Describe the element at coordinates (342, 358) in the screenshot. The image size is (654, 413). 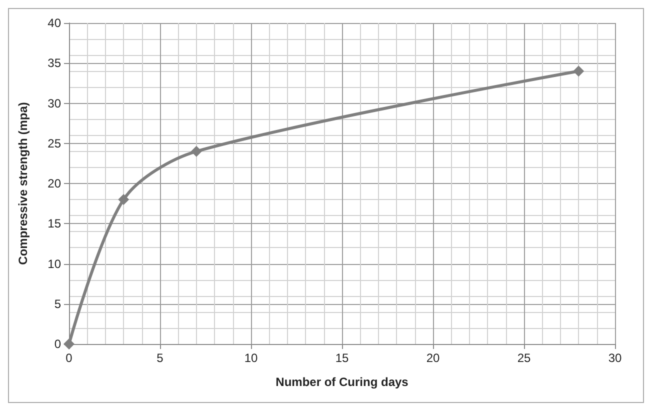
I see `x-tick-label: 15` at that location.